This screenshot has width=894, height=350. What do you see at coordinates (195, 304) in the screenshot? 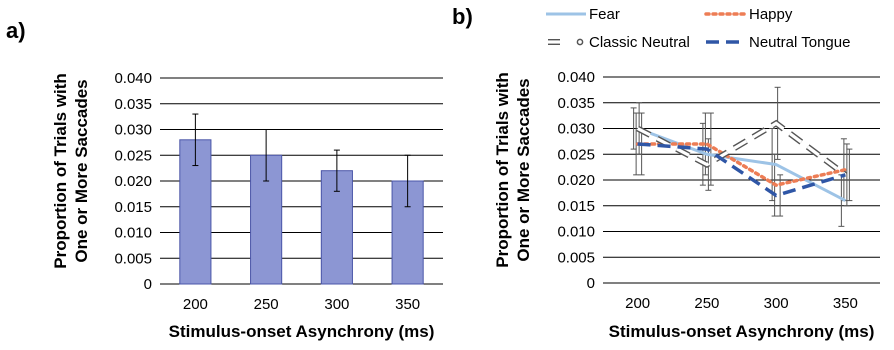
I see `panel-a-xtick-label: 200` at bounding box center [195, 304].